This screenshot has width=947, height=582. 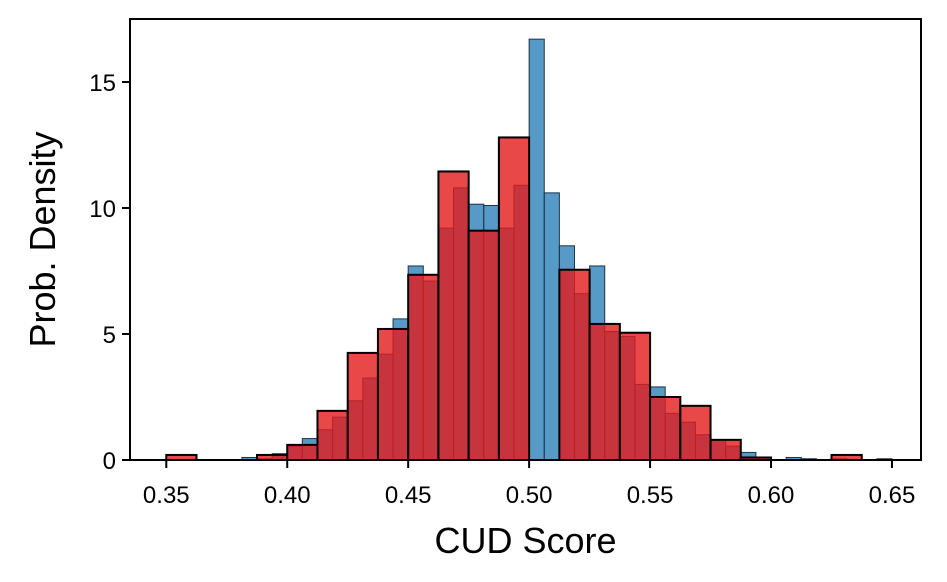 What do you see at coordinates (529, 495) in the screenshot?
I see `x-tick-label: 0.50` at bounding box center [529, 495].